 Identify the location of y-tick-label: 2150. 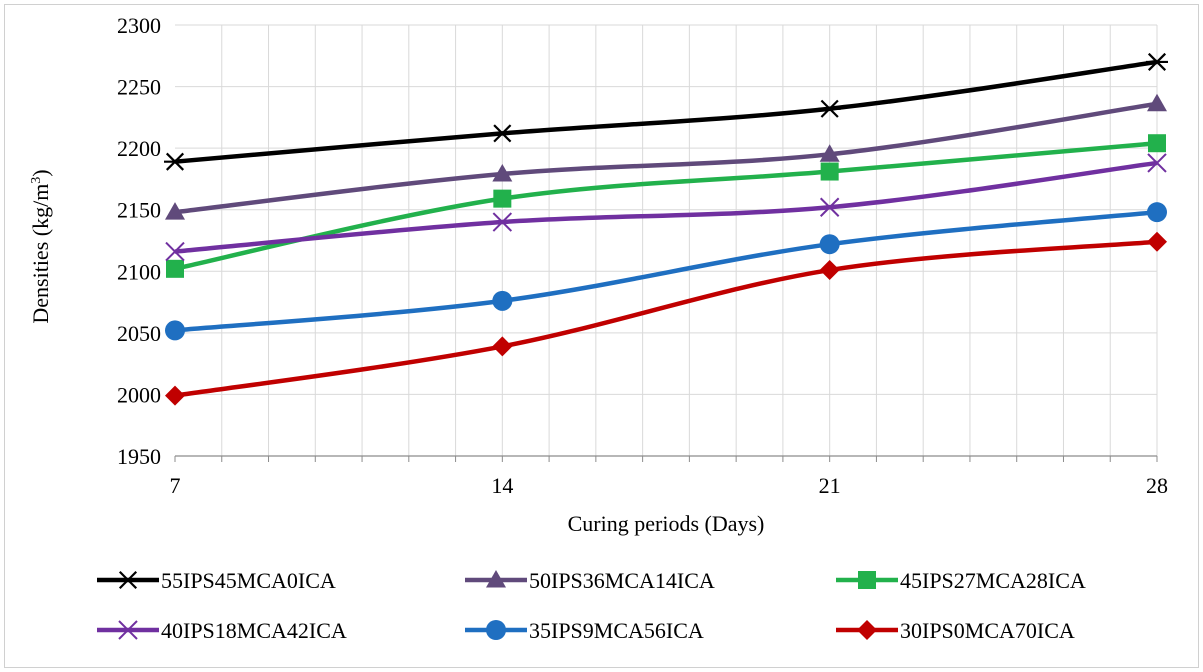
(139, 210).